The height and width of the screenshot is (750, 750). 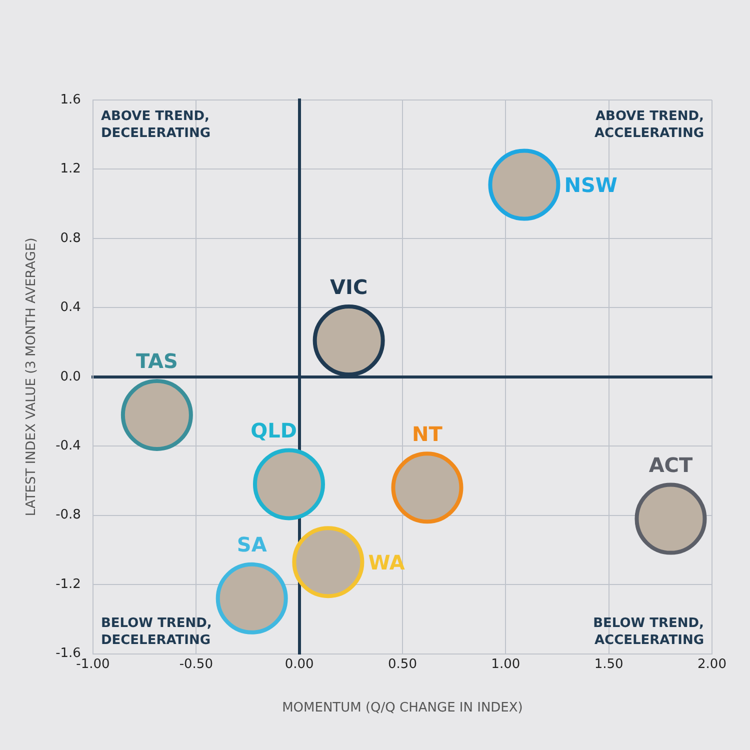 What do you see at coordinates (70, 376) in the screenshot?
I see `y-tick-label: 0.0` at bounding box center [70, 376].